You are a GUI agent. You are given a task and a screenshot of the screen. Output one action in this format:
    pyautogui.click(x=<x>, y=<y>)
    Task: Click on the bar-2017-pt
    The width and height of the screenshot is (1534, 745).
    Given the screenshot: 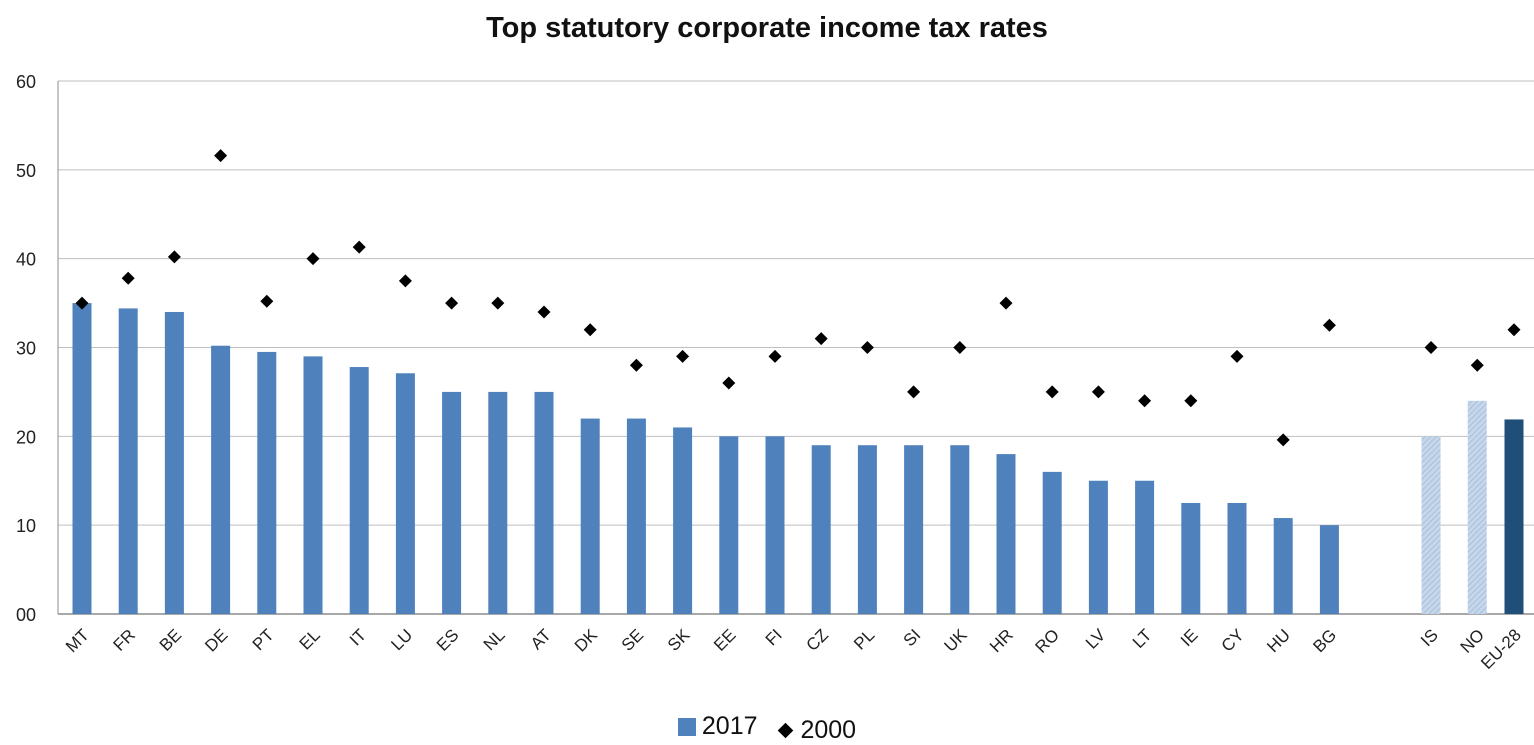 What is the action you would take?
    pyautogui.click(x=267, y=482)
    